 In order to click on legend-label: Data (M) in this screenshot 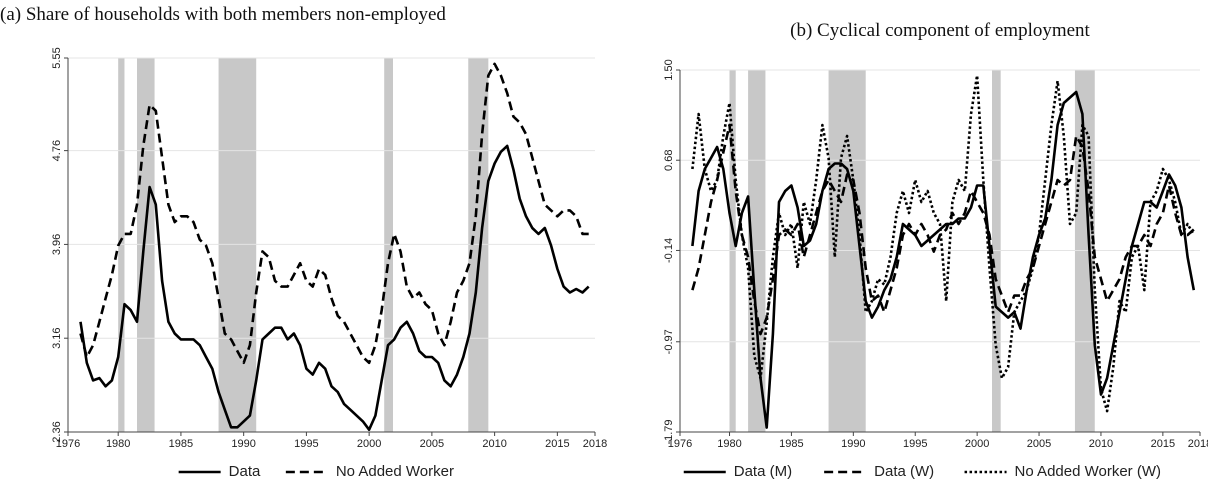, I will do `click(763, 471)`.